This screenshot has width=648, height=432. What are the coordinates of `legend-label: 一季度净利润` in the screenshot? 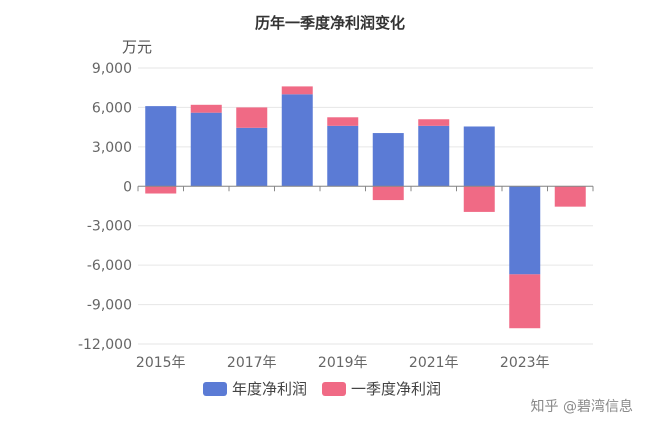 It's located at (396, 389).